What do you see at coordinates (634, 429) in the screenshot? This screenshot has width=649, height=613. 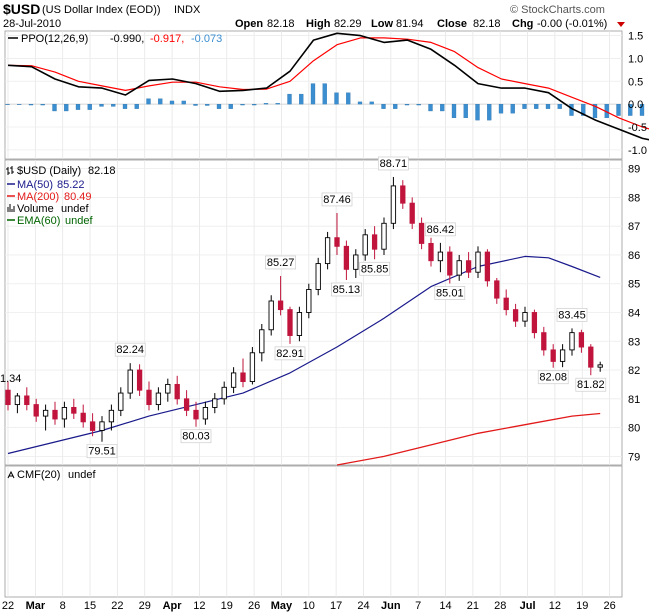 I see `price-y-tick: 80` at bounding box center [634, 429].